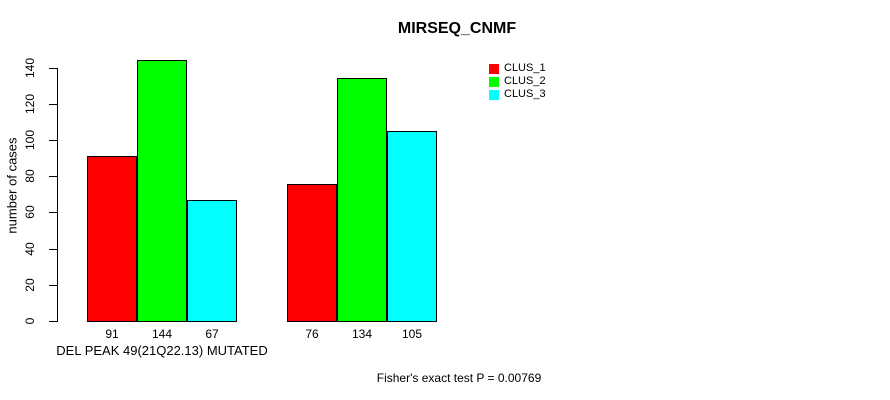  I want to click on bar-value-label: 76, so click(312, 334).